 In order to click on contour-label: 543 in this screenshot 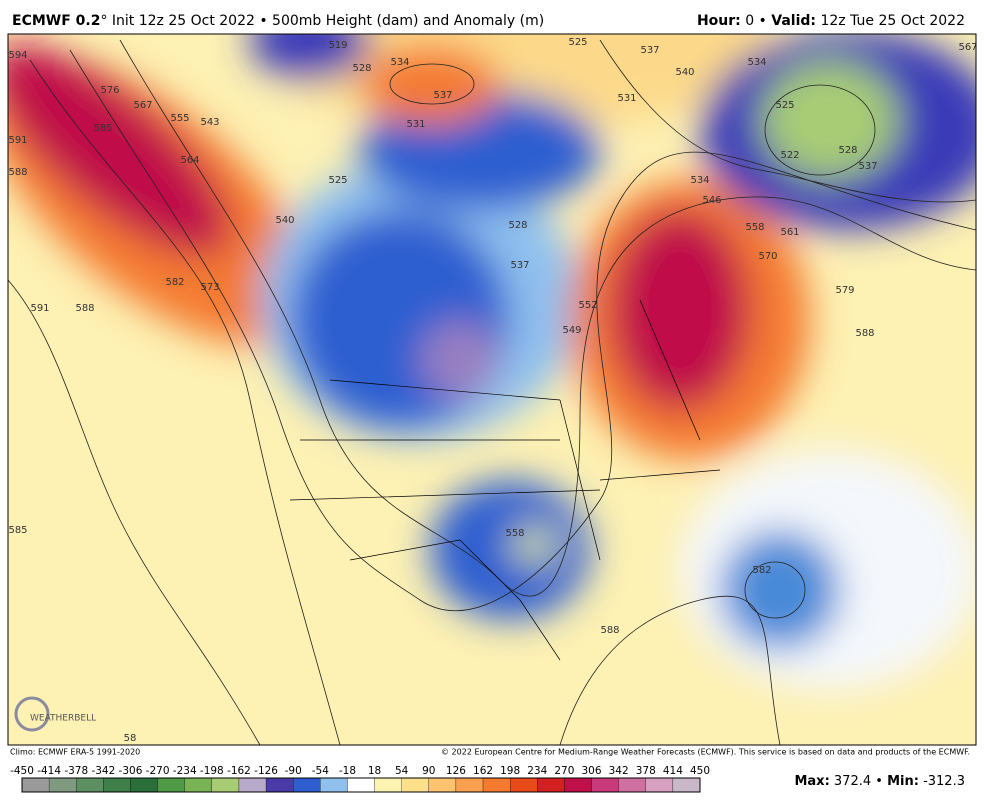, I will do `click(209, 122)`.